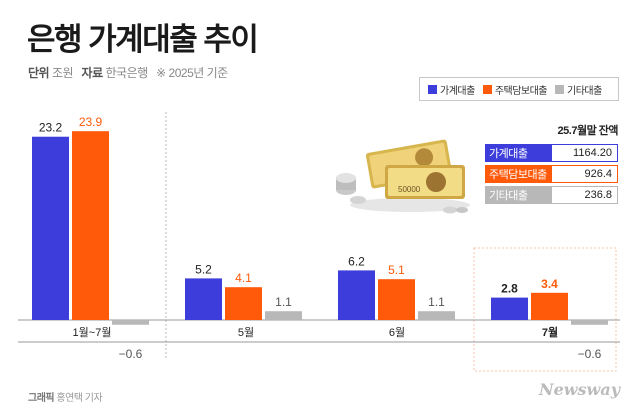  I want to click on footer-credit: 그래픽 홍연택 기자, so click(65, 396).